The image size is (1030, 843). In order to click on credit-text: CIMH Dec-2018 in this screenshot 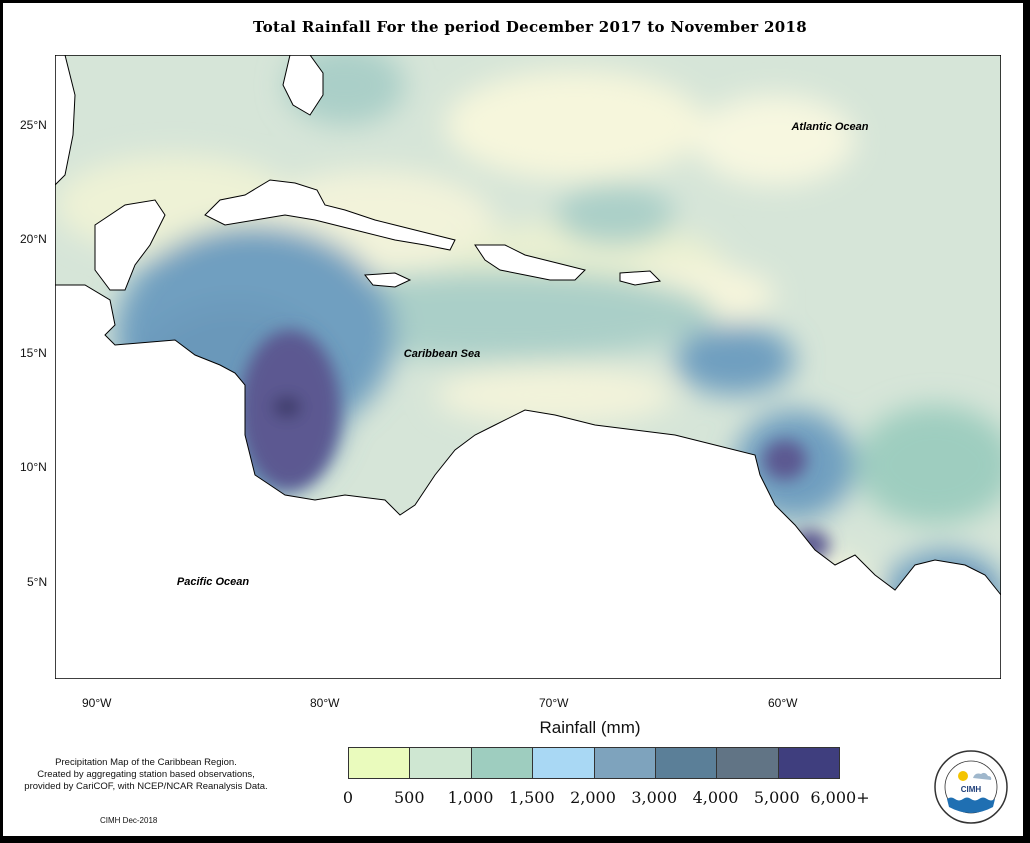, I will do `click(129, 820)`.